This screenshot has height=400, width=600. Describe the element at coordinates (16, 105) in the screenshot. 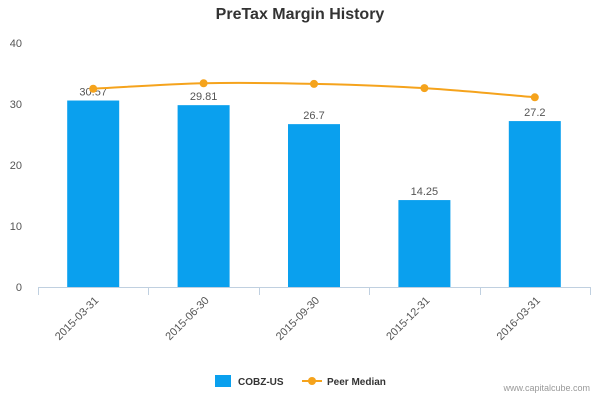

I see `y-tick-label: 30` at that location.